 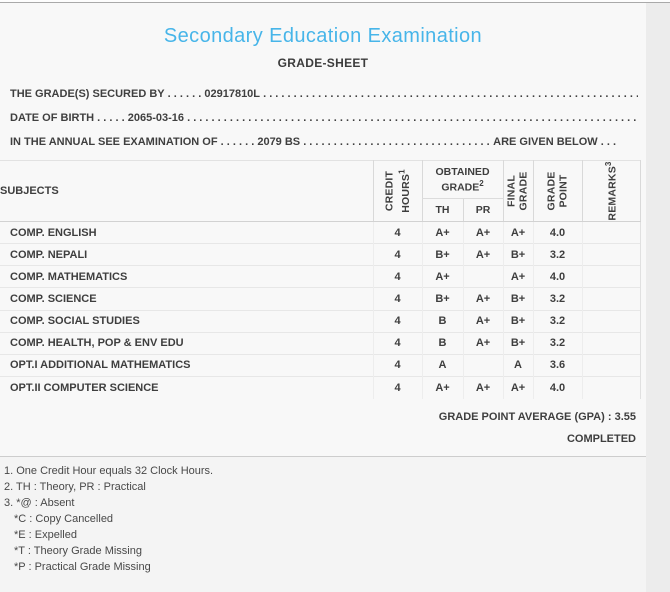 I want to click on student-symbol-number: 02917810L, so click(x=232, y=94).